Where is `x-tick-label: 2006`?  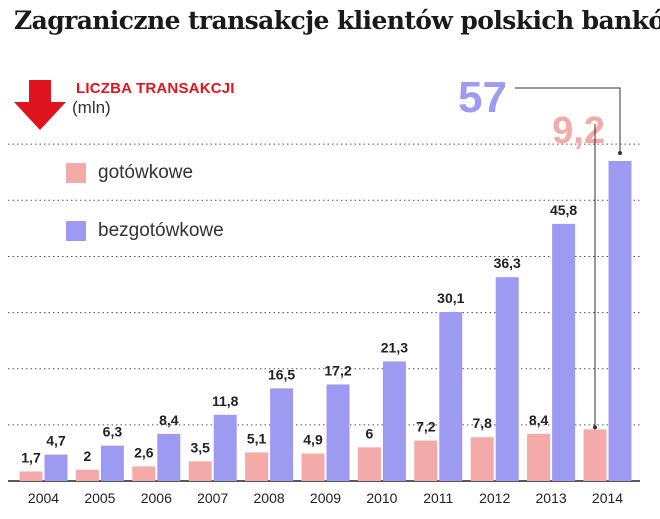 x-tick-label: 2006 is located at coordinates (156, 498).